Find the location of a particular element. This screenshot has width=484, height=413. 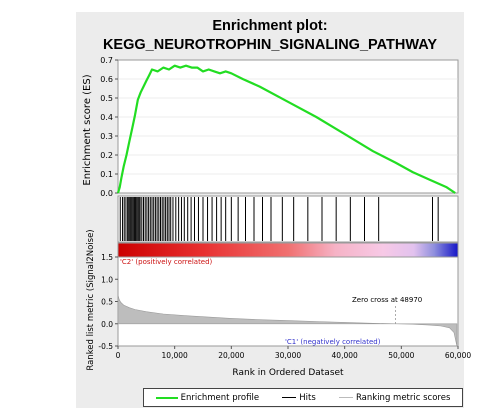

metric-y-tick-label: 1.5 is located at coordinates (107, 257).